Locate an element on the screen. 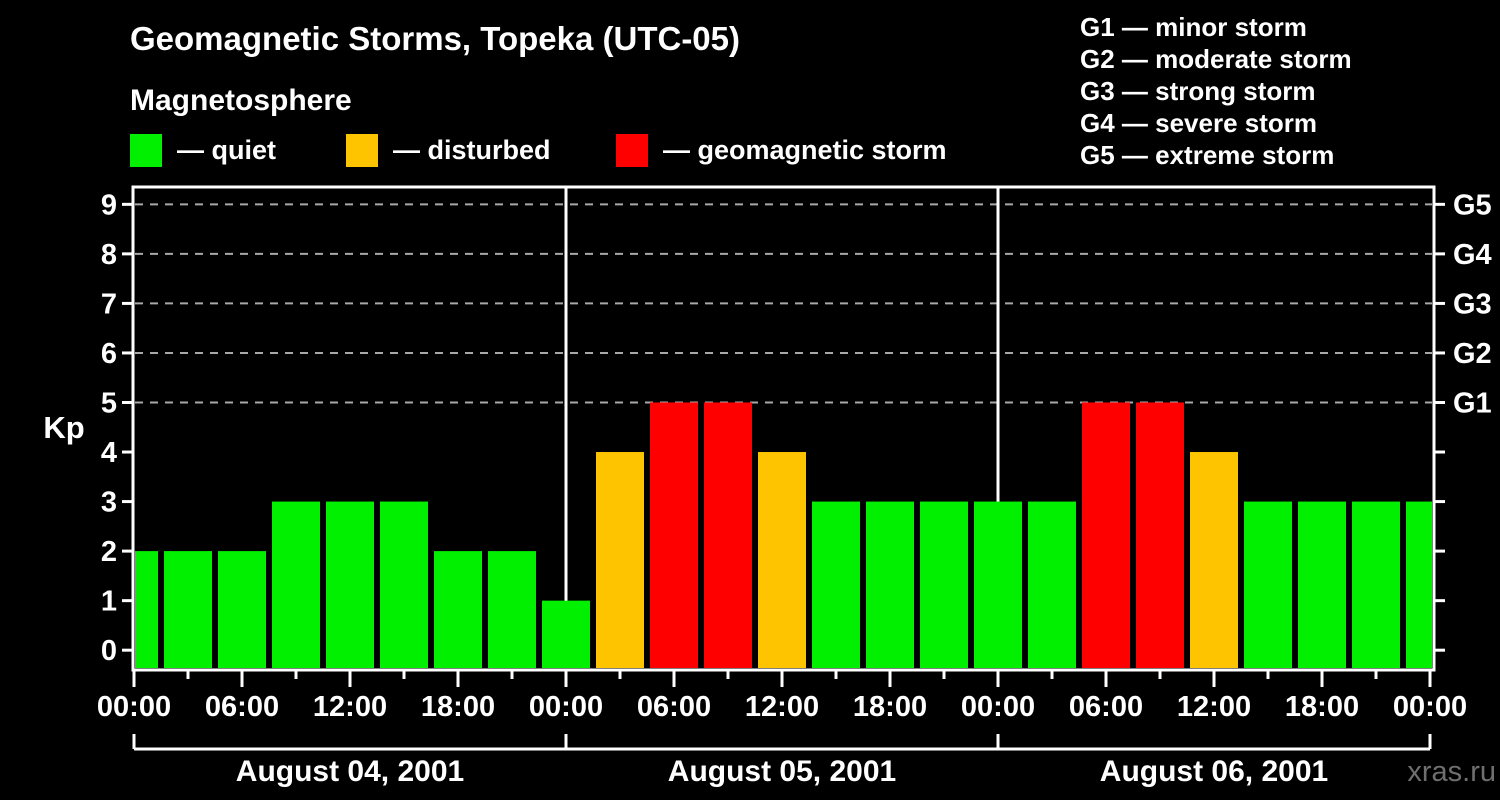  g-level-label: G4 is located at coordinates (1472, 255).